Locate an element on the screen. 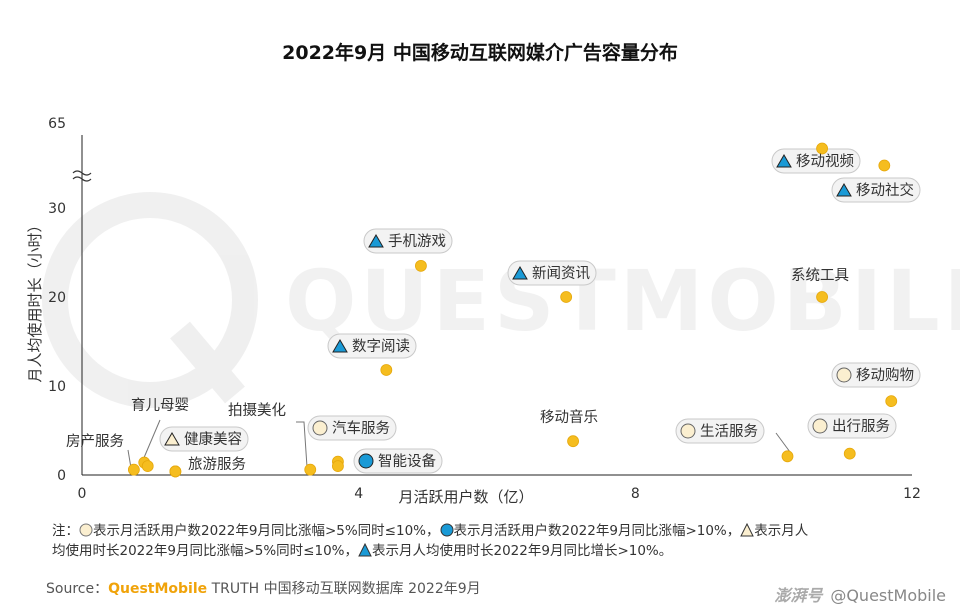 This screenshot has width=960, height=612. point-label: 房产服务 is located at coordinates (95, 441).